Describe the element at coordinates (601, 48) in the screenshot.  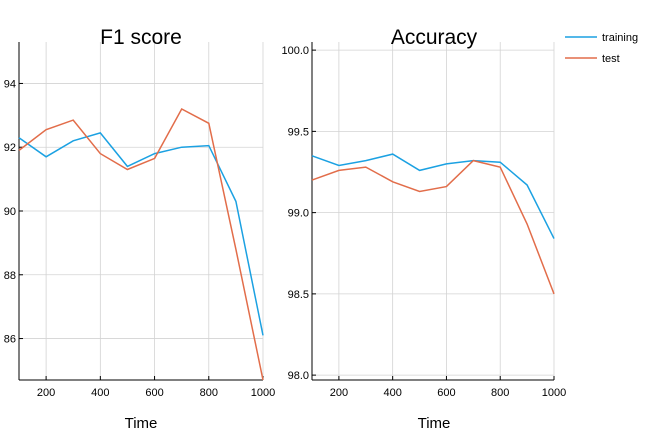
I see `legend: training test` at that location.